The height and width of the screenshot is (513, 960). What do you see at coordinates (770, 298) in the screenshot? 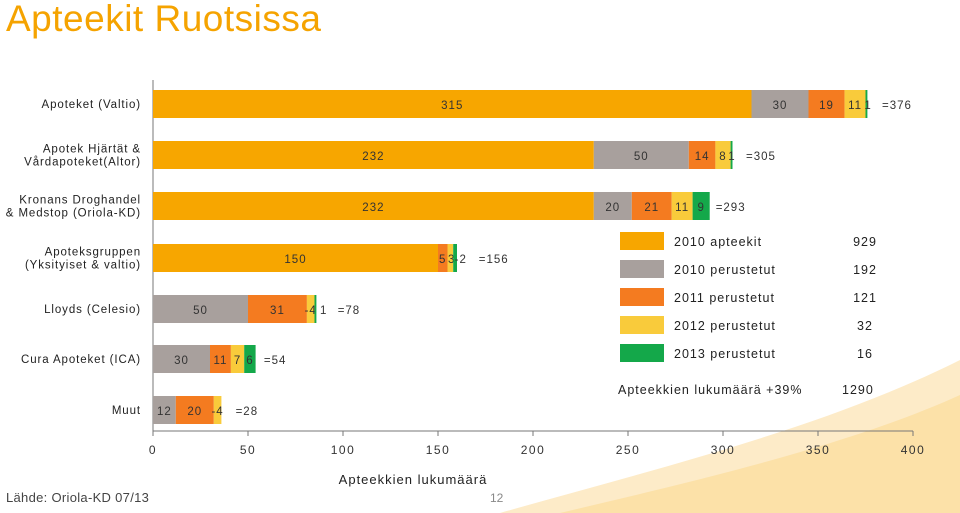
I see `legend-item-2011-perustetut: 2011 perustetut 121` at bounding box center [770, 298].